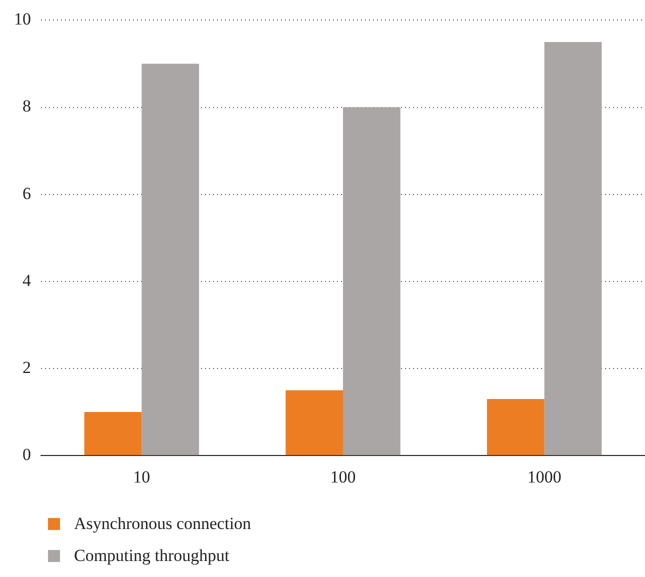 This screenshot has height=577, width=645. Describe the element at coordinates (22, 19) in the screenshot. I see `y-tick-label: 10` at that location.